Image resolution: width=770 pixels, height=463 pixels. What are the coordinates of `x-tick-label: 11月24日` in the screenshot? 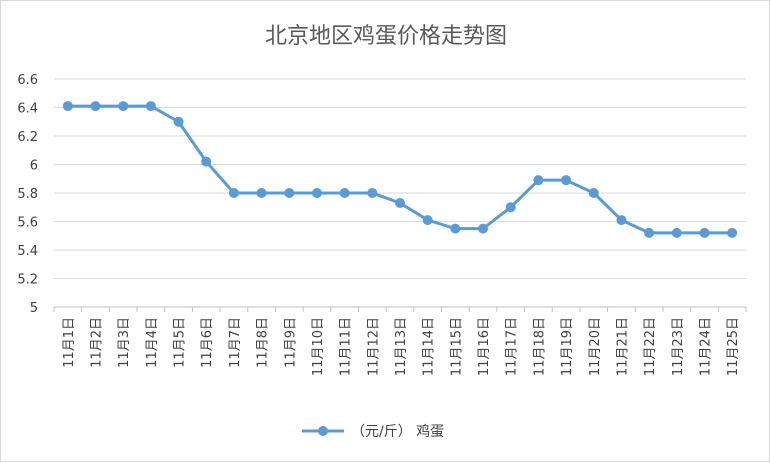 It's located at (705, 346).